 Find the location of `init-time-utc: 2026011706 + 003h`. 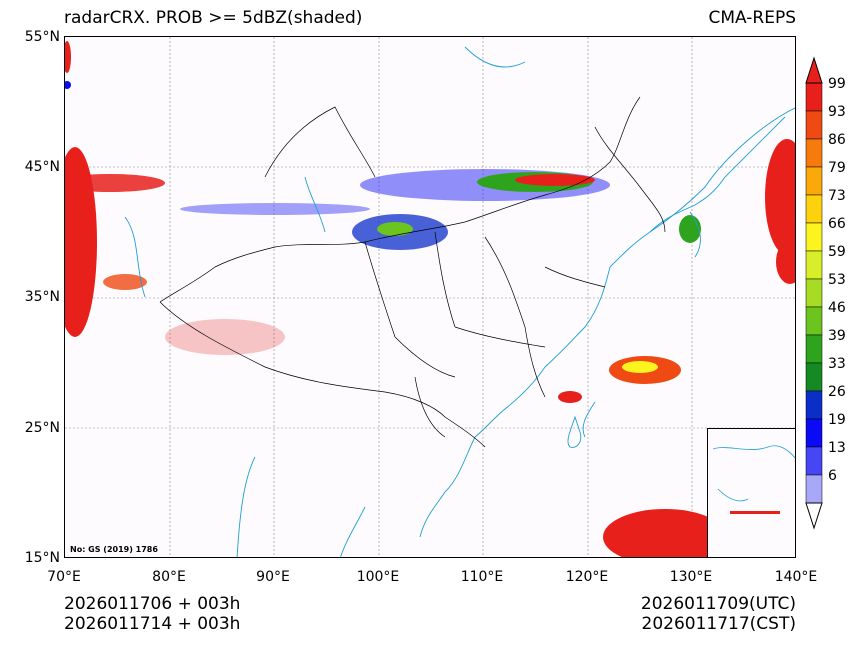

init-time-utc: 2026011706 + 003h is located at coordinates (152, 604).